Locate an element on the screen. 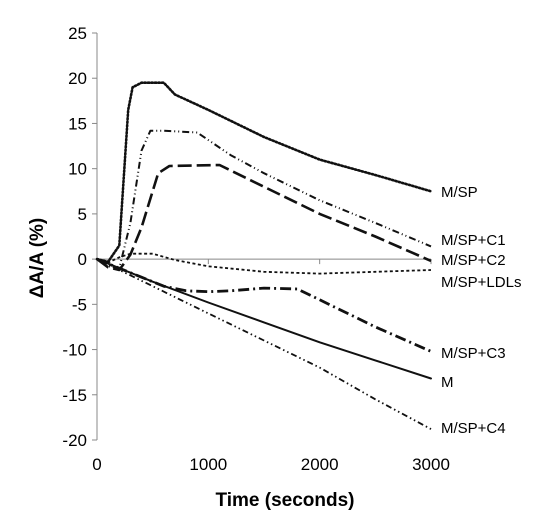 The image size is (554, 531). series-label-m-sp-c2: M/SP+C2 is located at coordinates (473, 260).